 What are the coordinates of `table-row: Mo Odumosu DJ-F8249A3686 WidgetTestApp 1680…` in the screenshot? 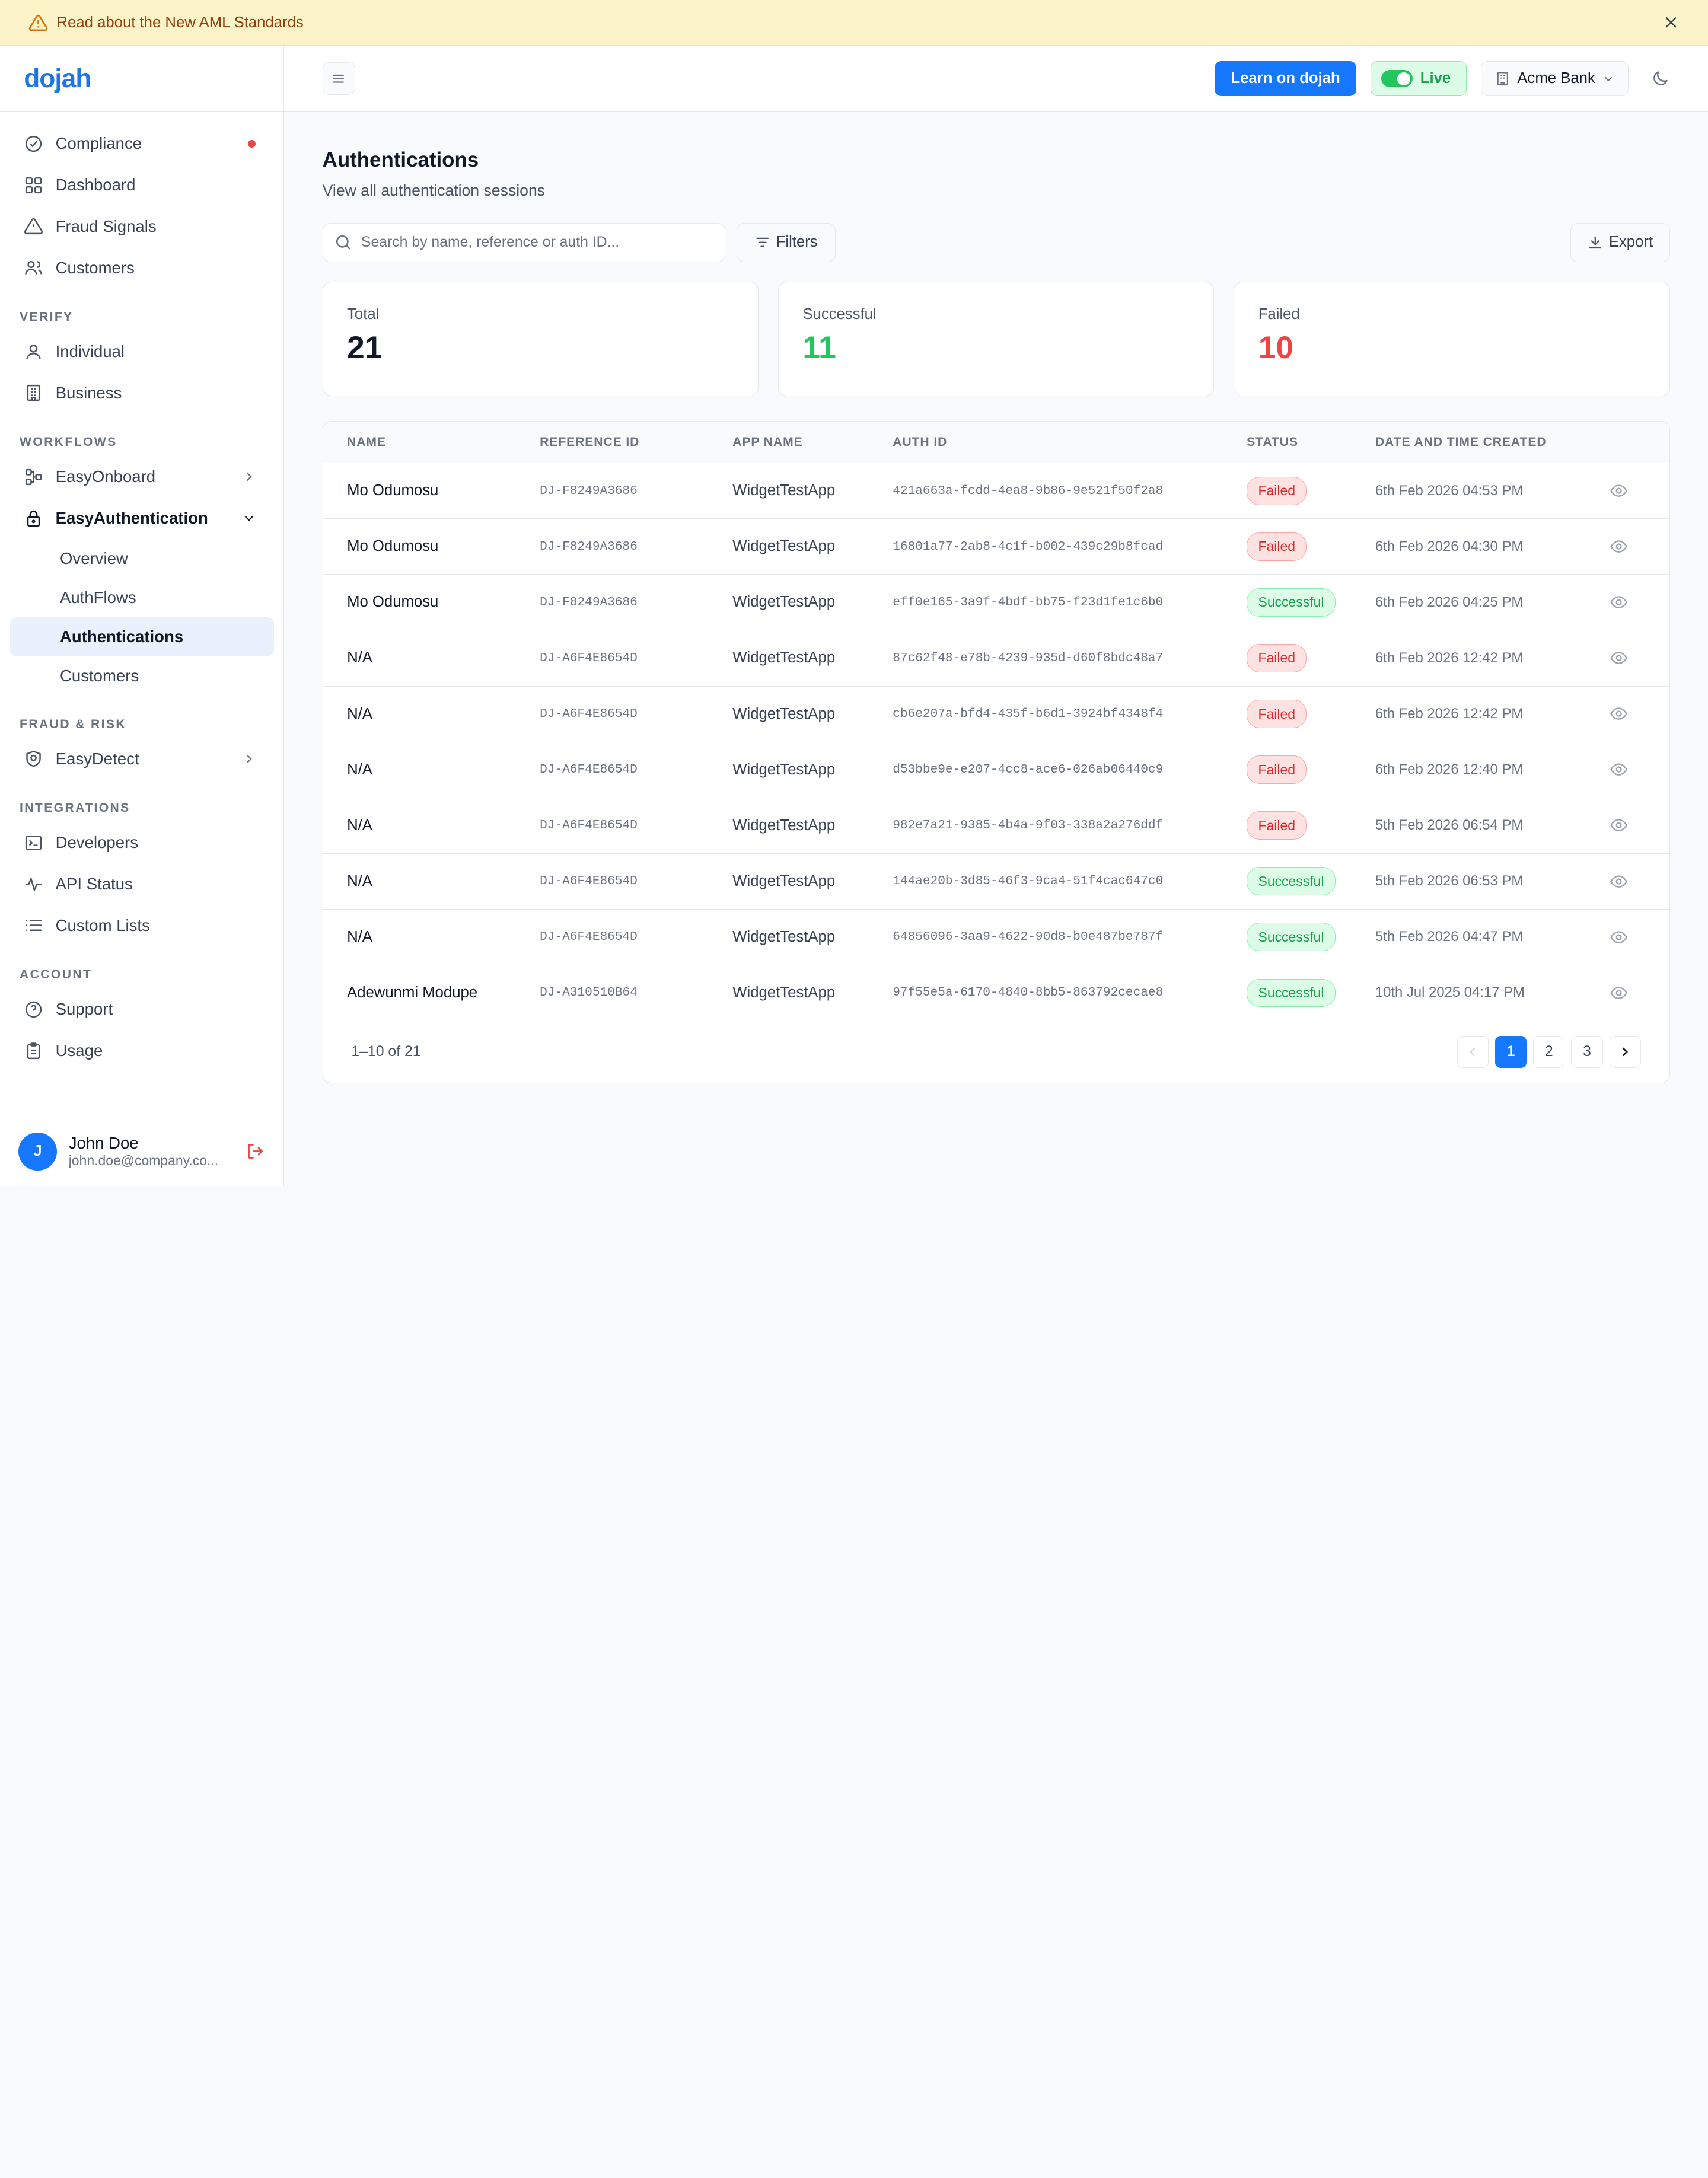 It's located at (996, 547).